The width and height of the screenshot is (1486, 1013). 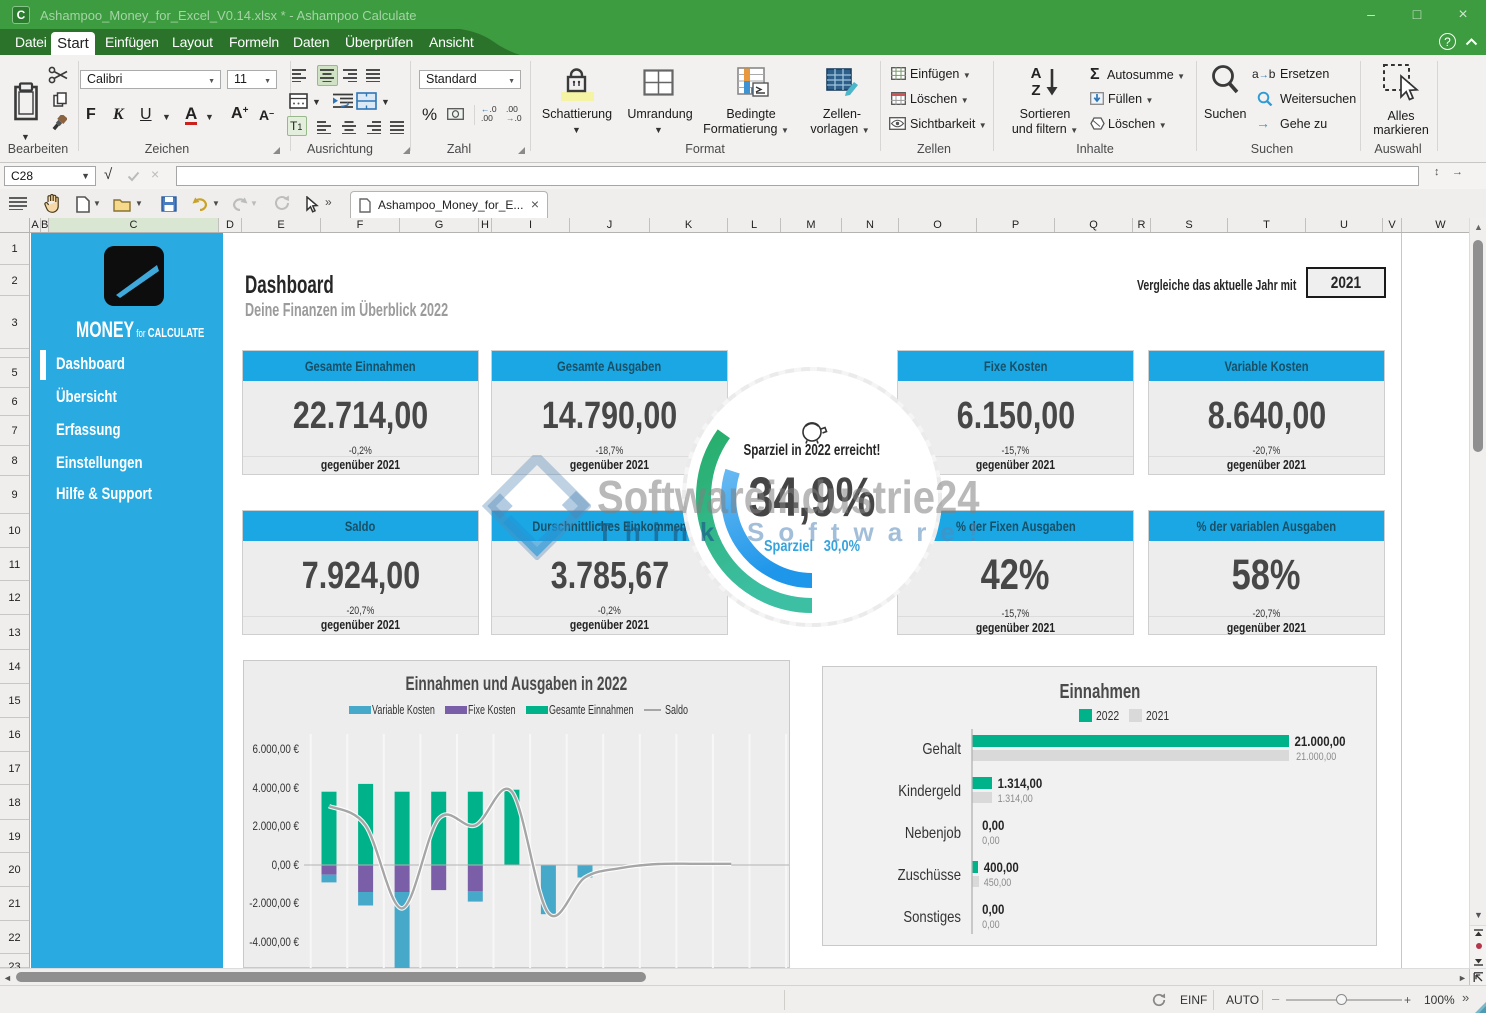 What do you see at coordinates (285, 865) in the screenshot?
I see `svg-text: 0,00 €` at bounding box center [285, 865].